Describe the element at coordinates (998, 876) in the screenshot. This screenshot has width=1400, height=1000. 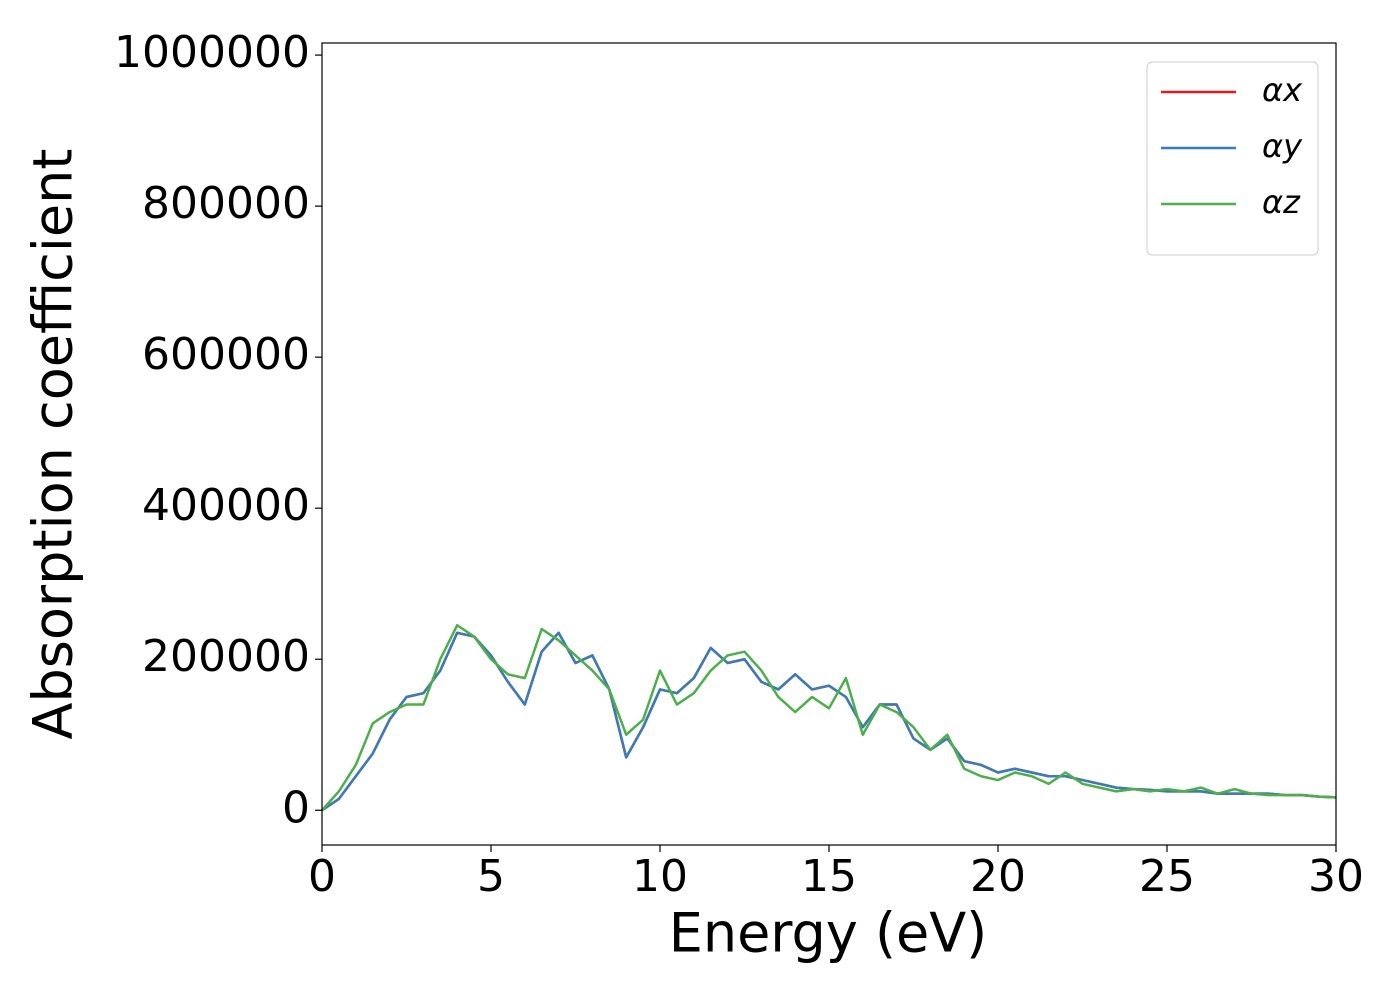
I see `x-tick-label: 20` at that location.